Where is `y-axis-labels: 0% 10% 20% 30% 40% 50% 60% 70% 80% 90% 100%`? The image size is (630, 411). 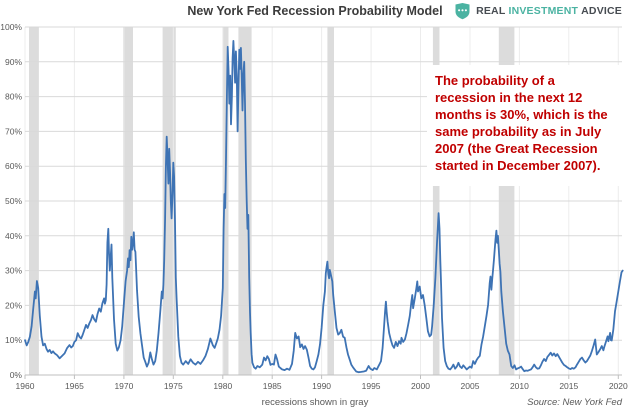
y-axis-labels: 0% 10% 20% 30% 40% 50% 60% 70% 80% 90% 100% is located at coordinates (11, 201).